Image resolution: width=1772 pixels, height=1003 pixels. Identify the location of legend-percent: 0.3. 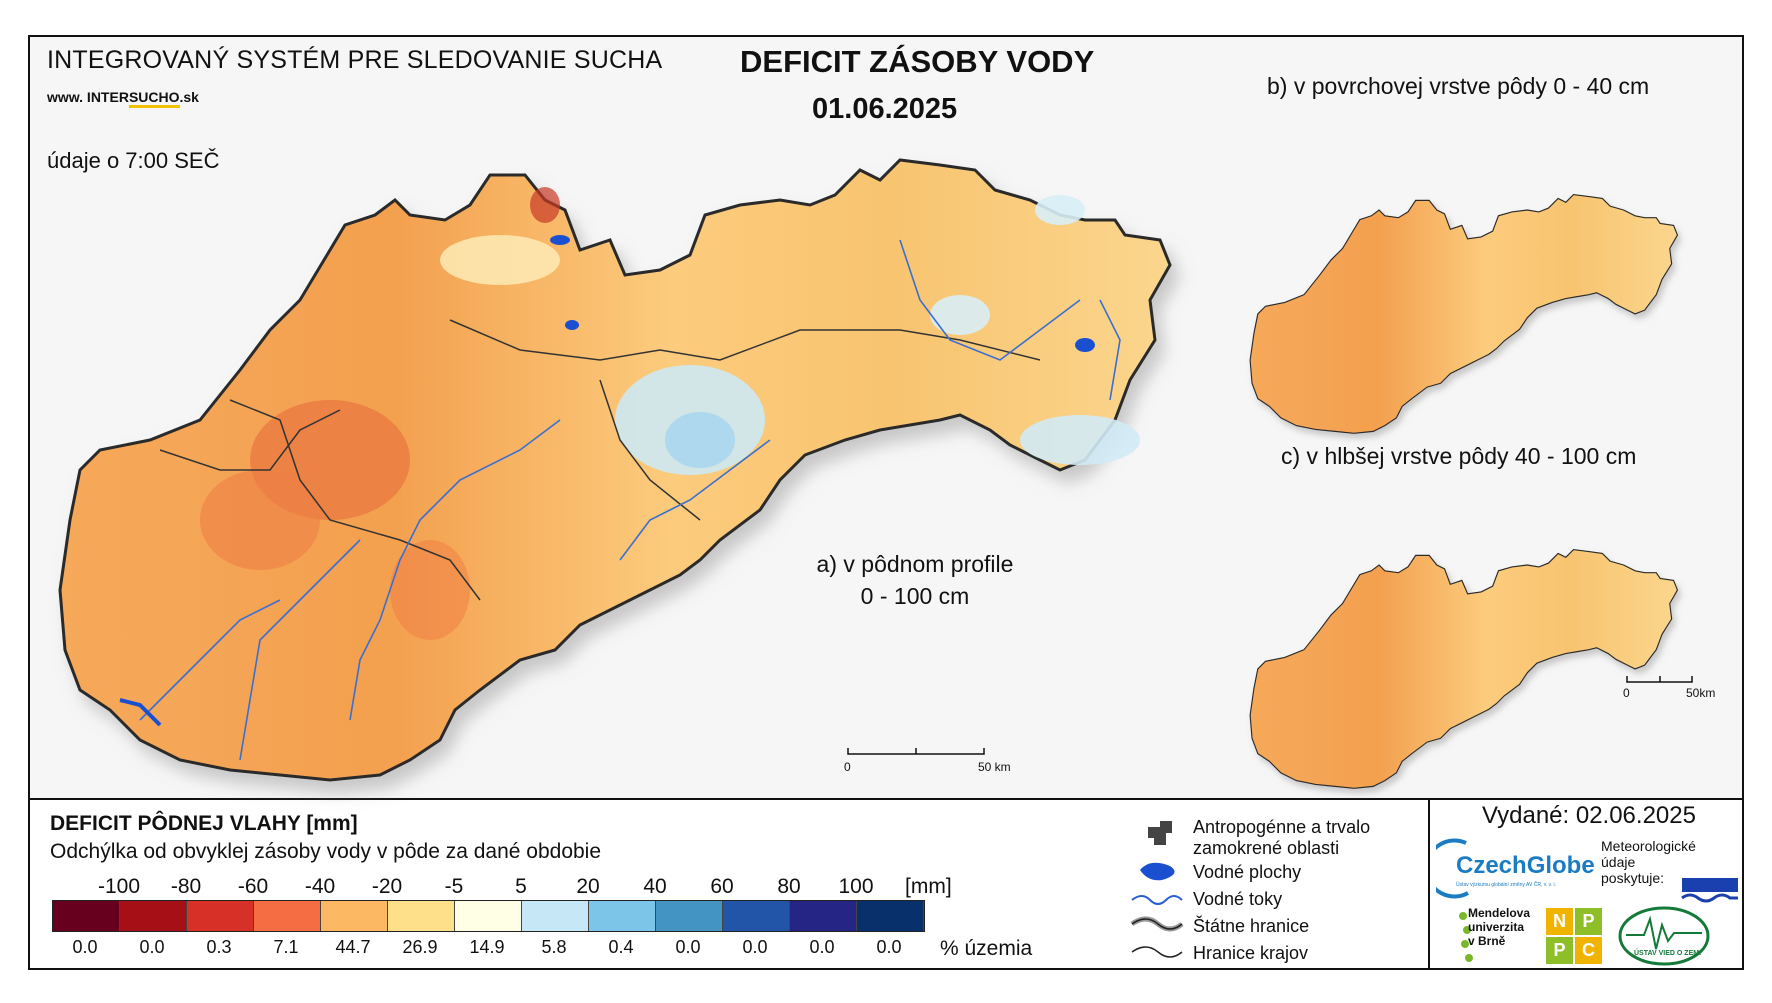
(219, 947).